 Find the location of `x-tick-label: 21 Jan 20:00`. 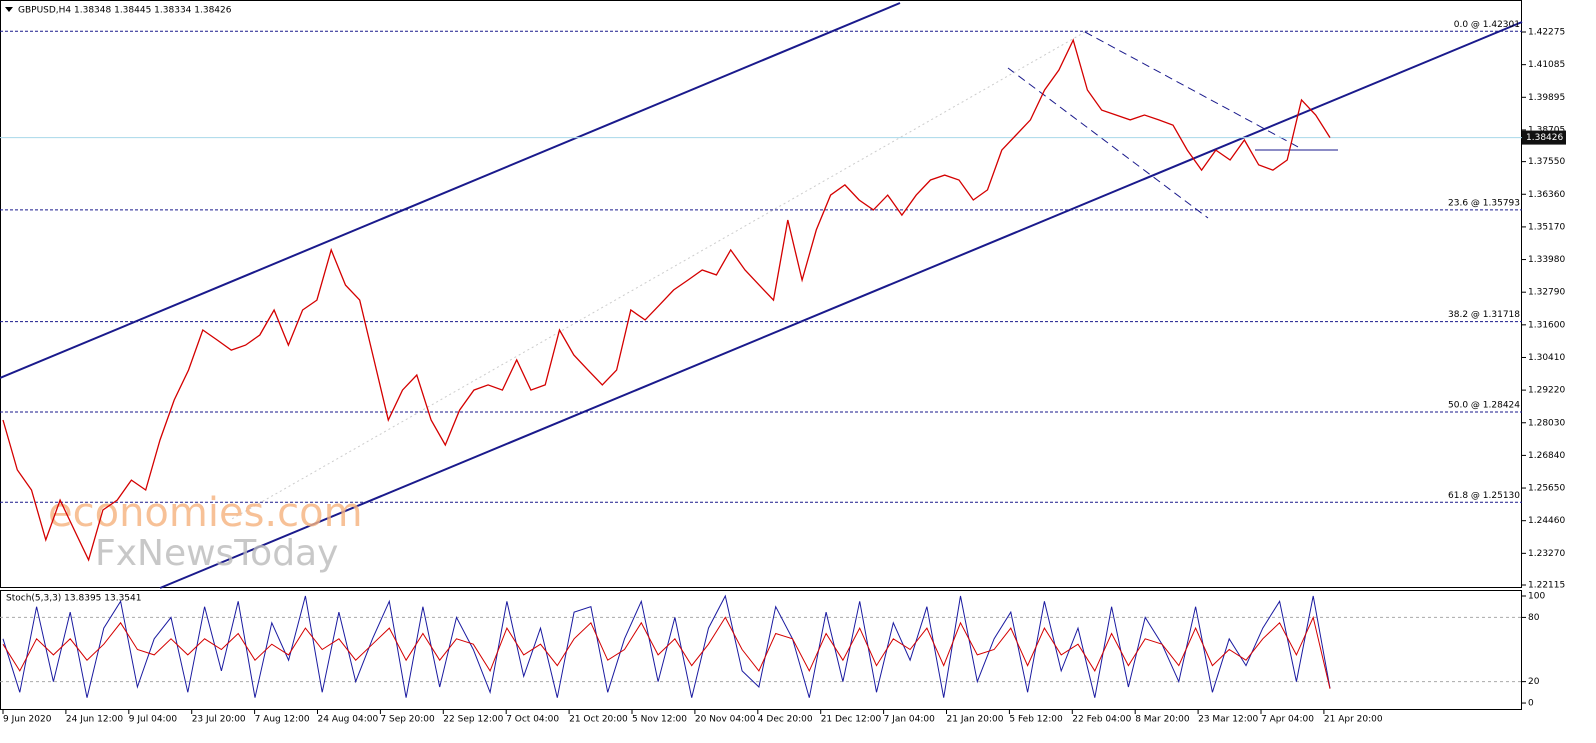

x-tick-label: 21 Jan 20:00 is located at coordinates (975, 720).